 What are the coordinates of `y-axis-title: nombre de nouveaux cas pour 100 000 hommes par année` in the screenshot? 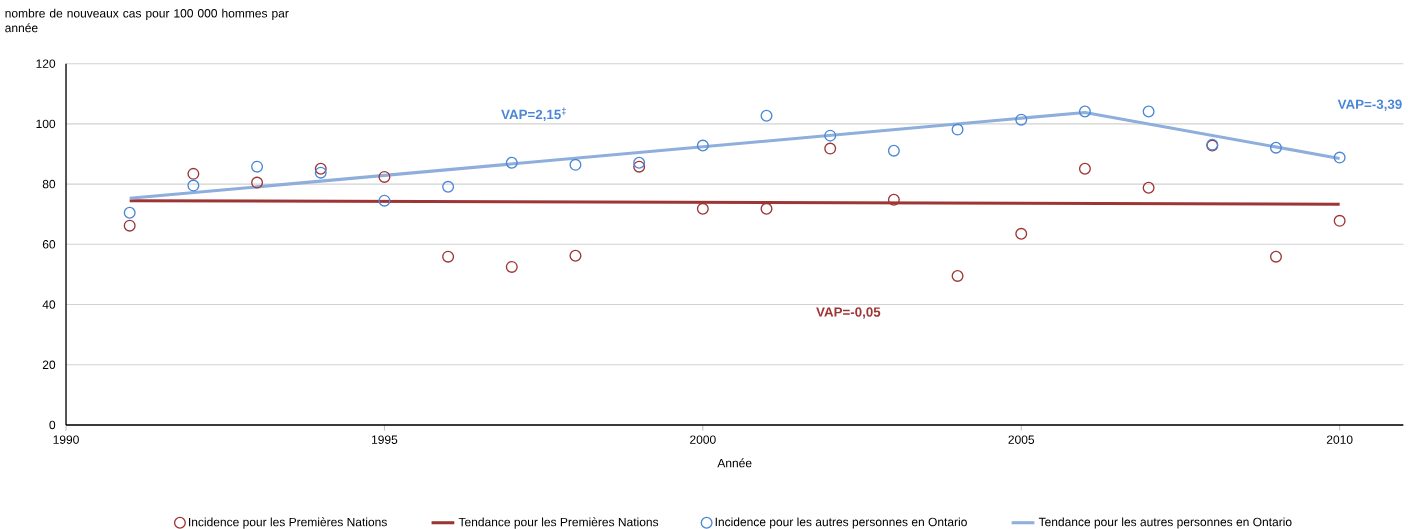 It's located at (147, 20).